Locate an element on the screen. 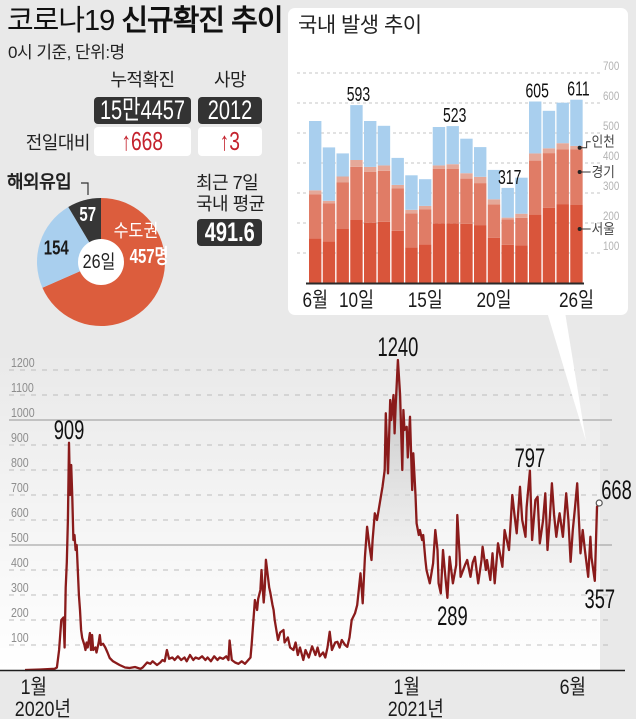 The image size is (636, 719). bar-x-tick-label: 10일 is located at coordinates (356, 300).